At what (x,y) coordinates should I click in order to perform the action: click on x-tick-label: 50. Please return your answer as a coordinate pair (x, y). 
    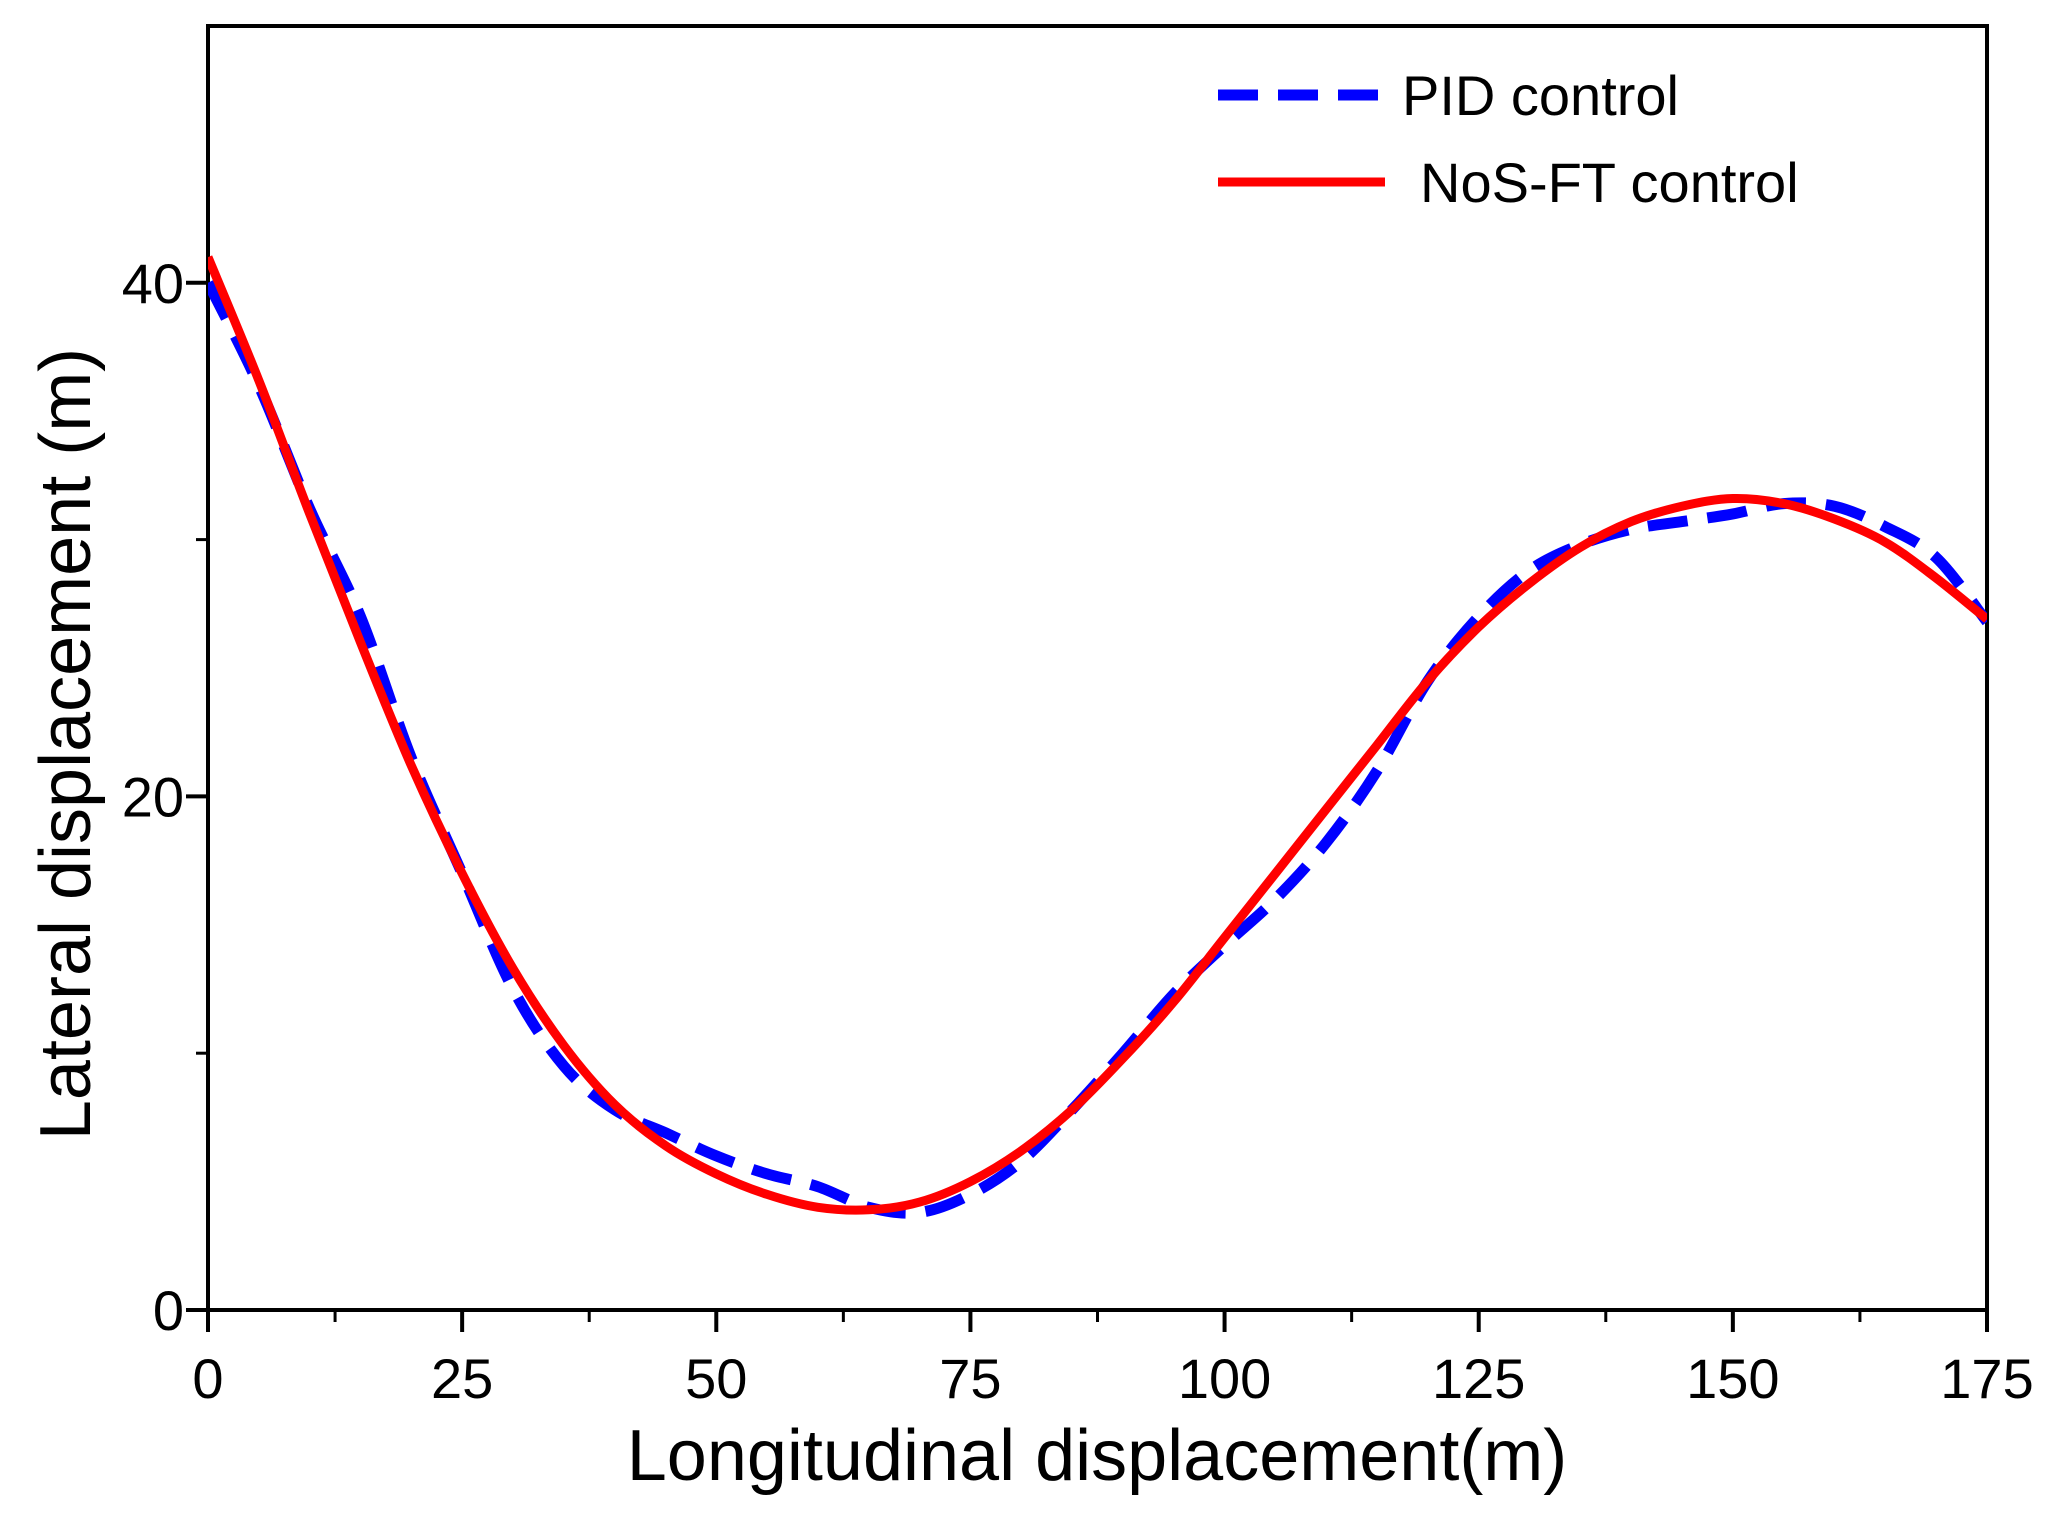
    Looking at the image, I should click on (716, 1378).